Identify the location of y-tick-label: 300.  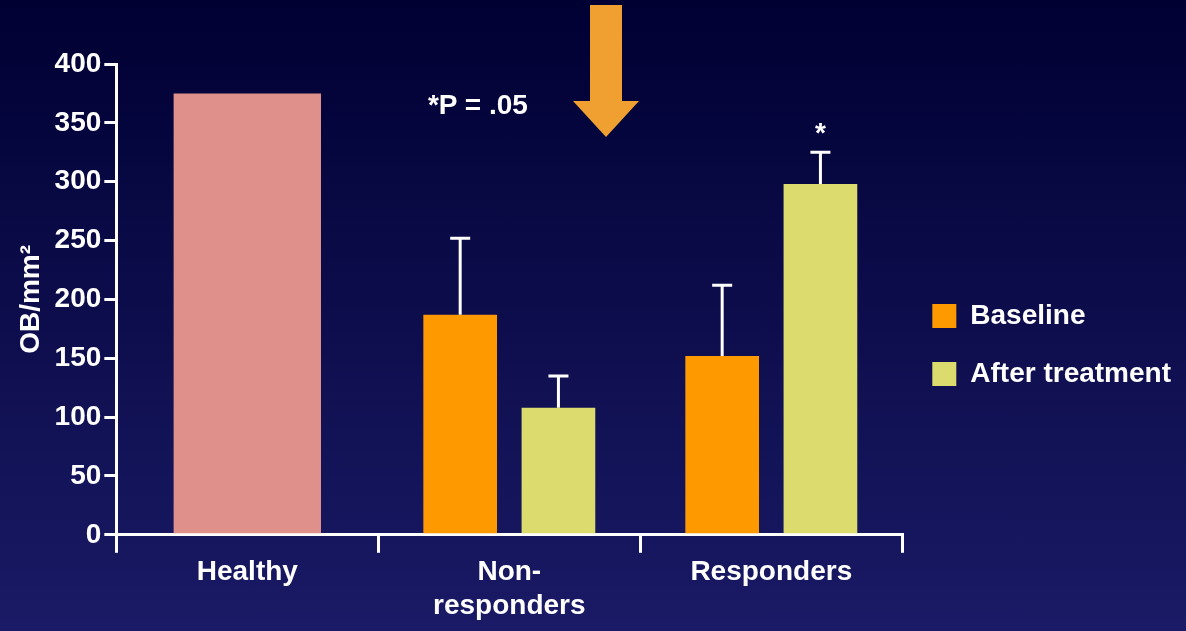
(78, 180).